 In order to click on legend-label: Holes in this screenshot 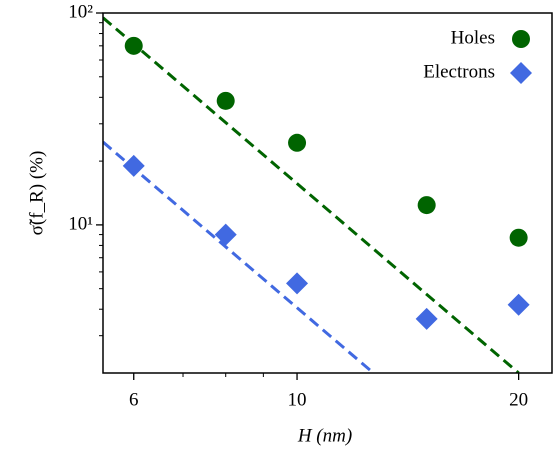, I will do `click(473, 37)`.